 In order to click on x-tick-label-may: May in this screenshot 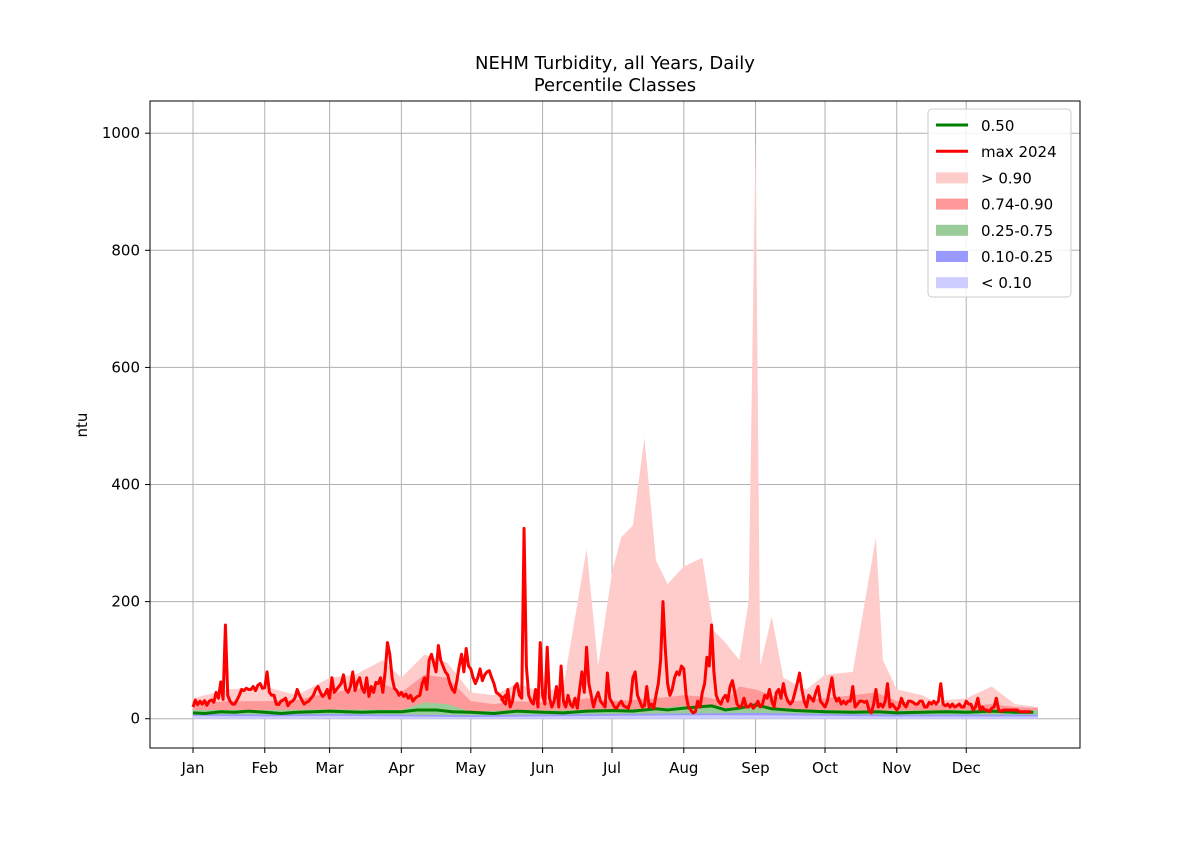, I will do `click(470, 768)`.